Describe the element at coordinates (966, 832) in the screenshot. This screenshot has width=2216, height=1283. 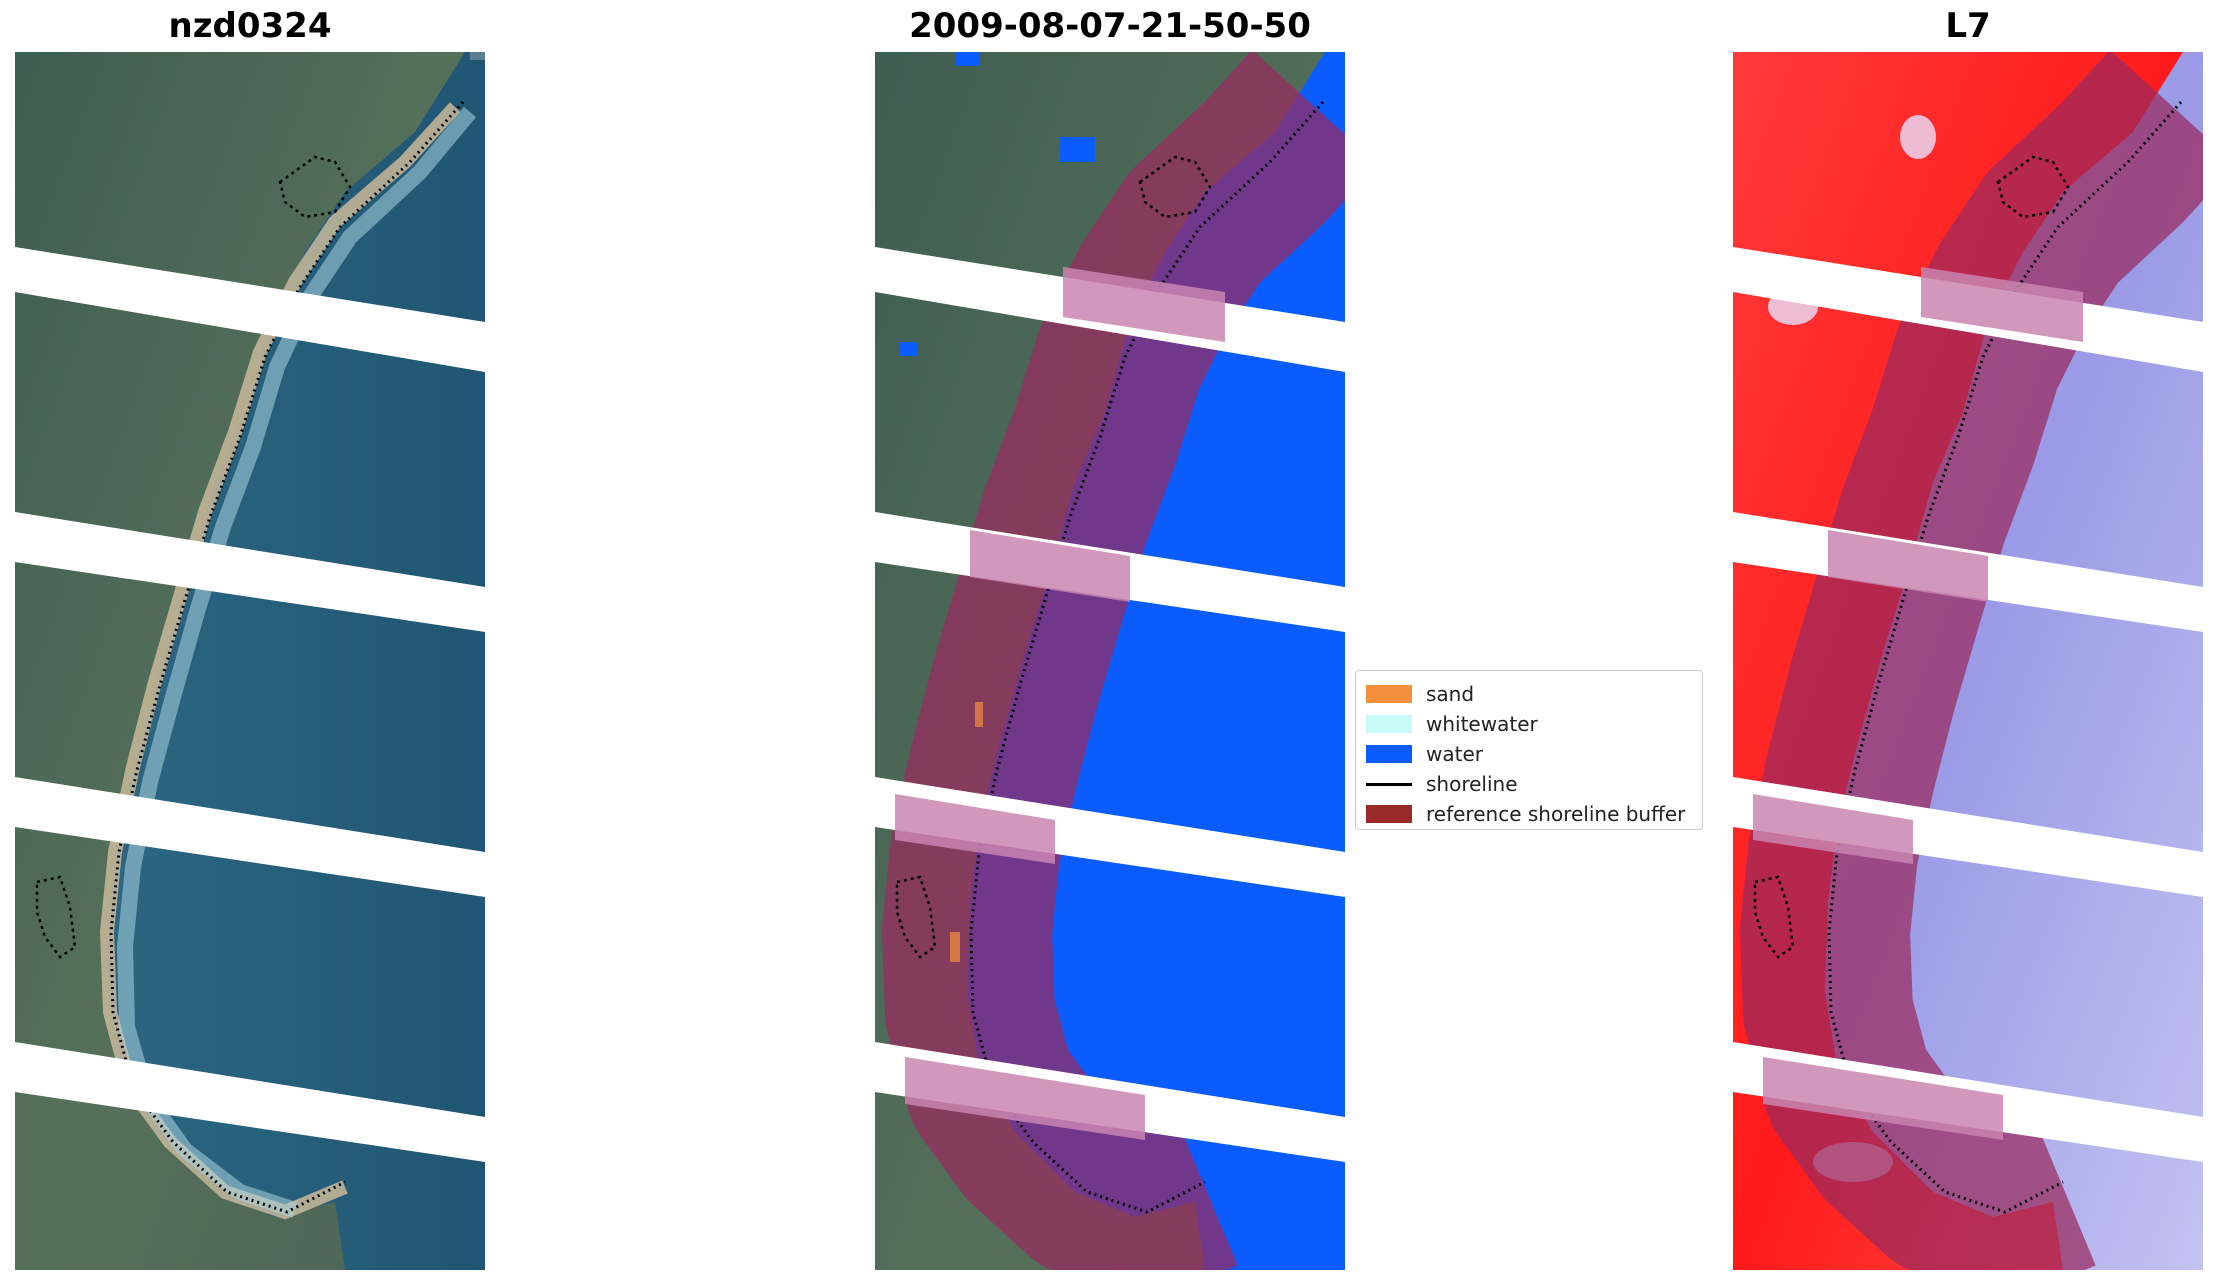
I see `sand-class` at that location.